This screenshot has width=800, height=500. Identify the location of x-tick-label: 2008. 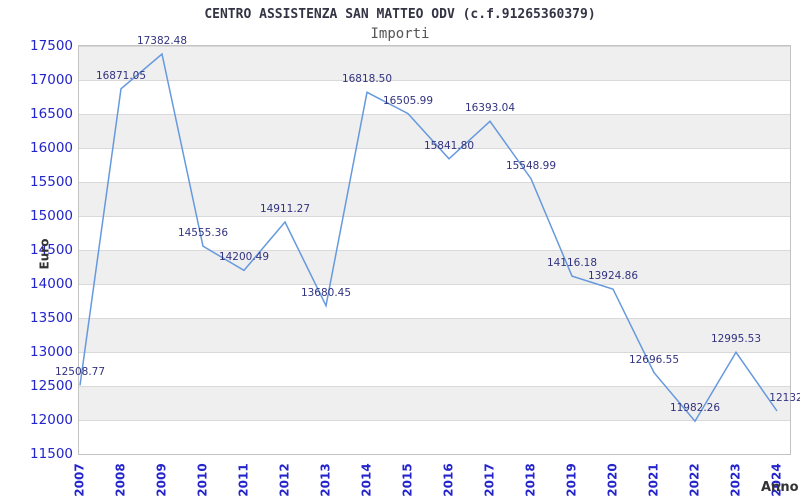
(121, 479).